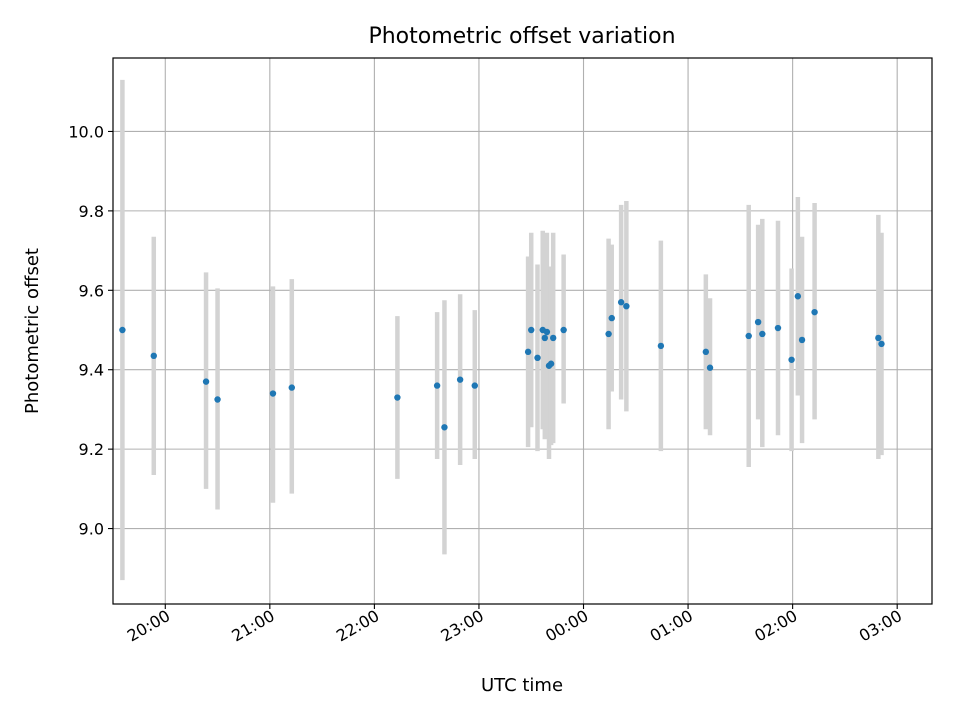  I want to click on chart-title: Photometric offset variation, so click(521, 36).